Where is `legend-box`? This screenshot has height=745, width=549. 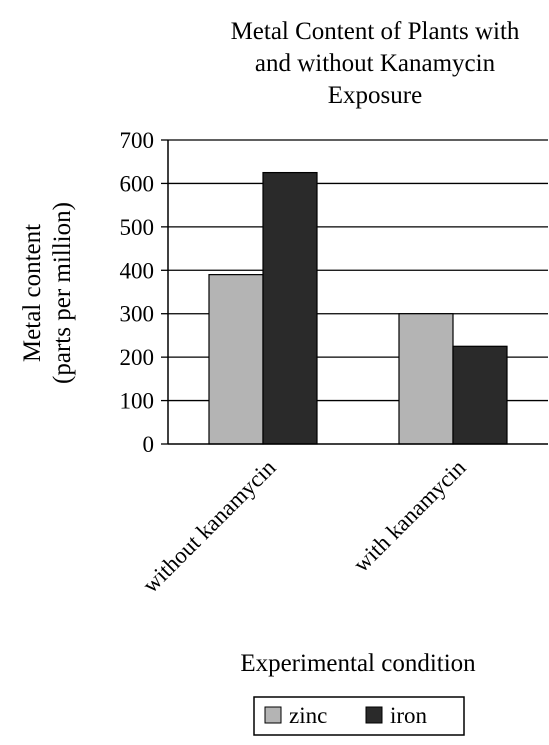 legend-box is located at coordinates (359, 716).